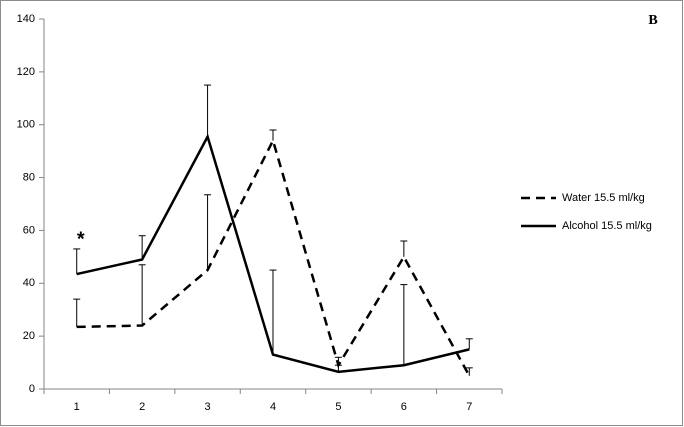  What do you see at coordinates (29, 336) in the screenshot?
I see `y-tick-label: 20` at bounding box center [29, 336].